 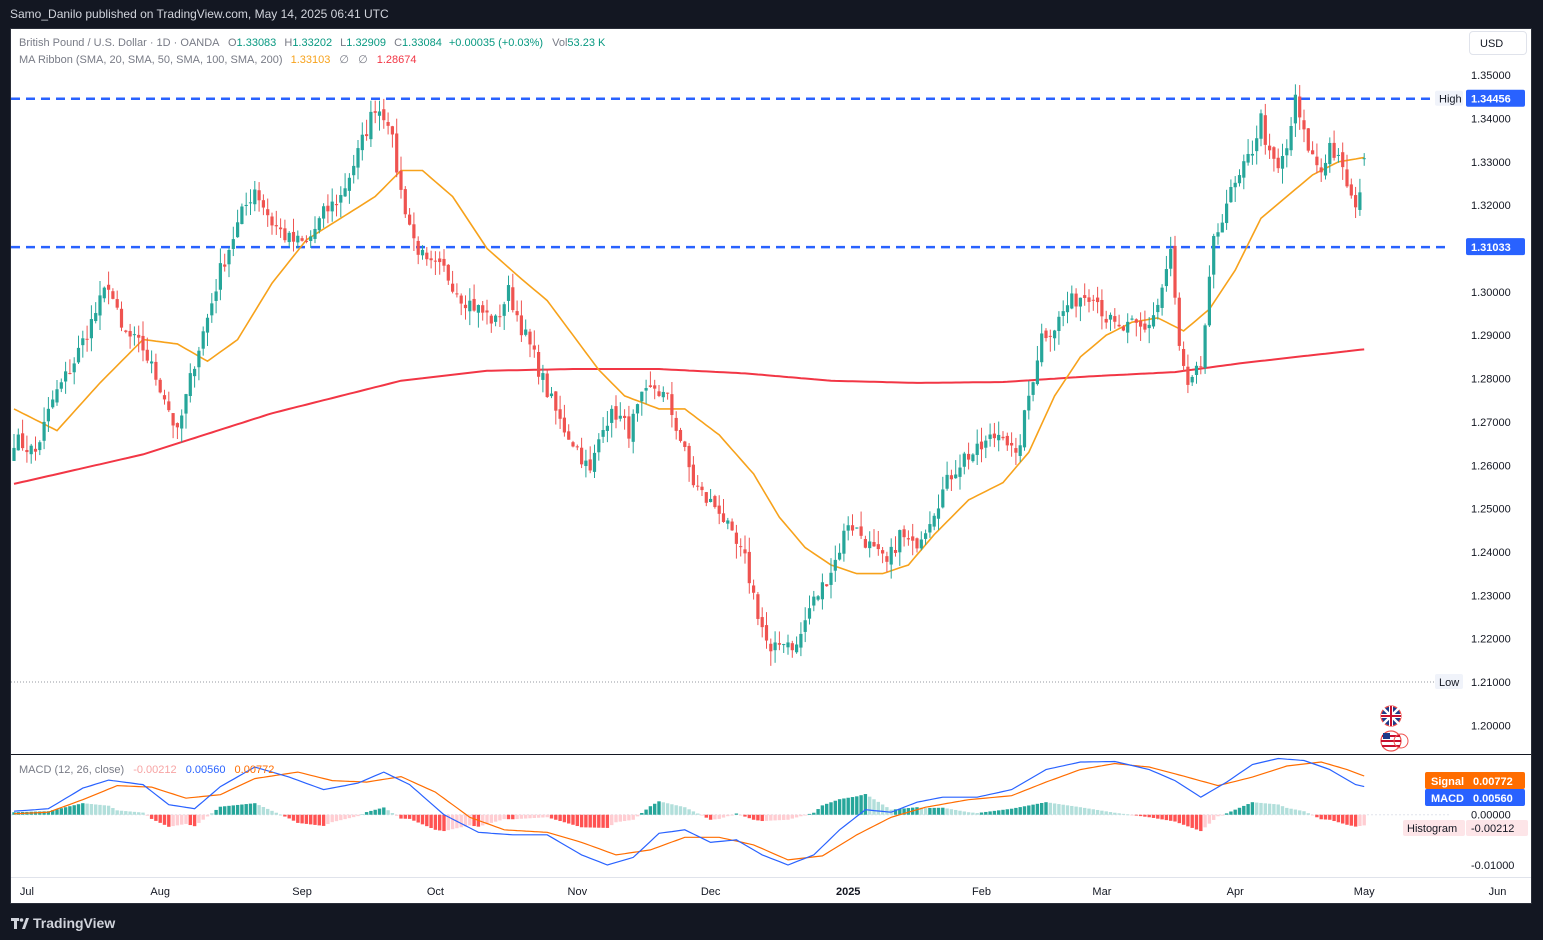 I want to click on usd-flag-icon, so click(x=1394, y=741).